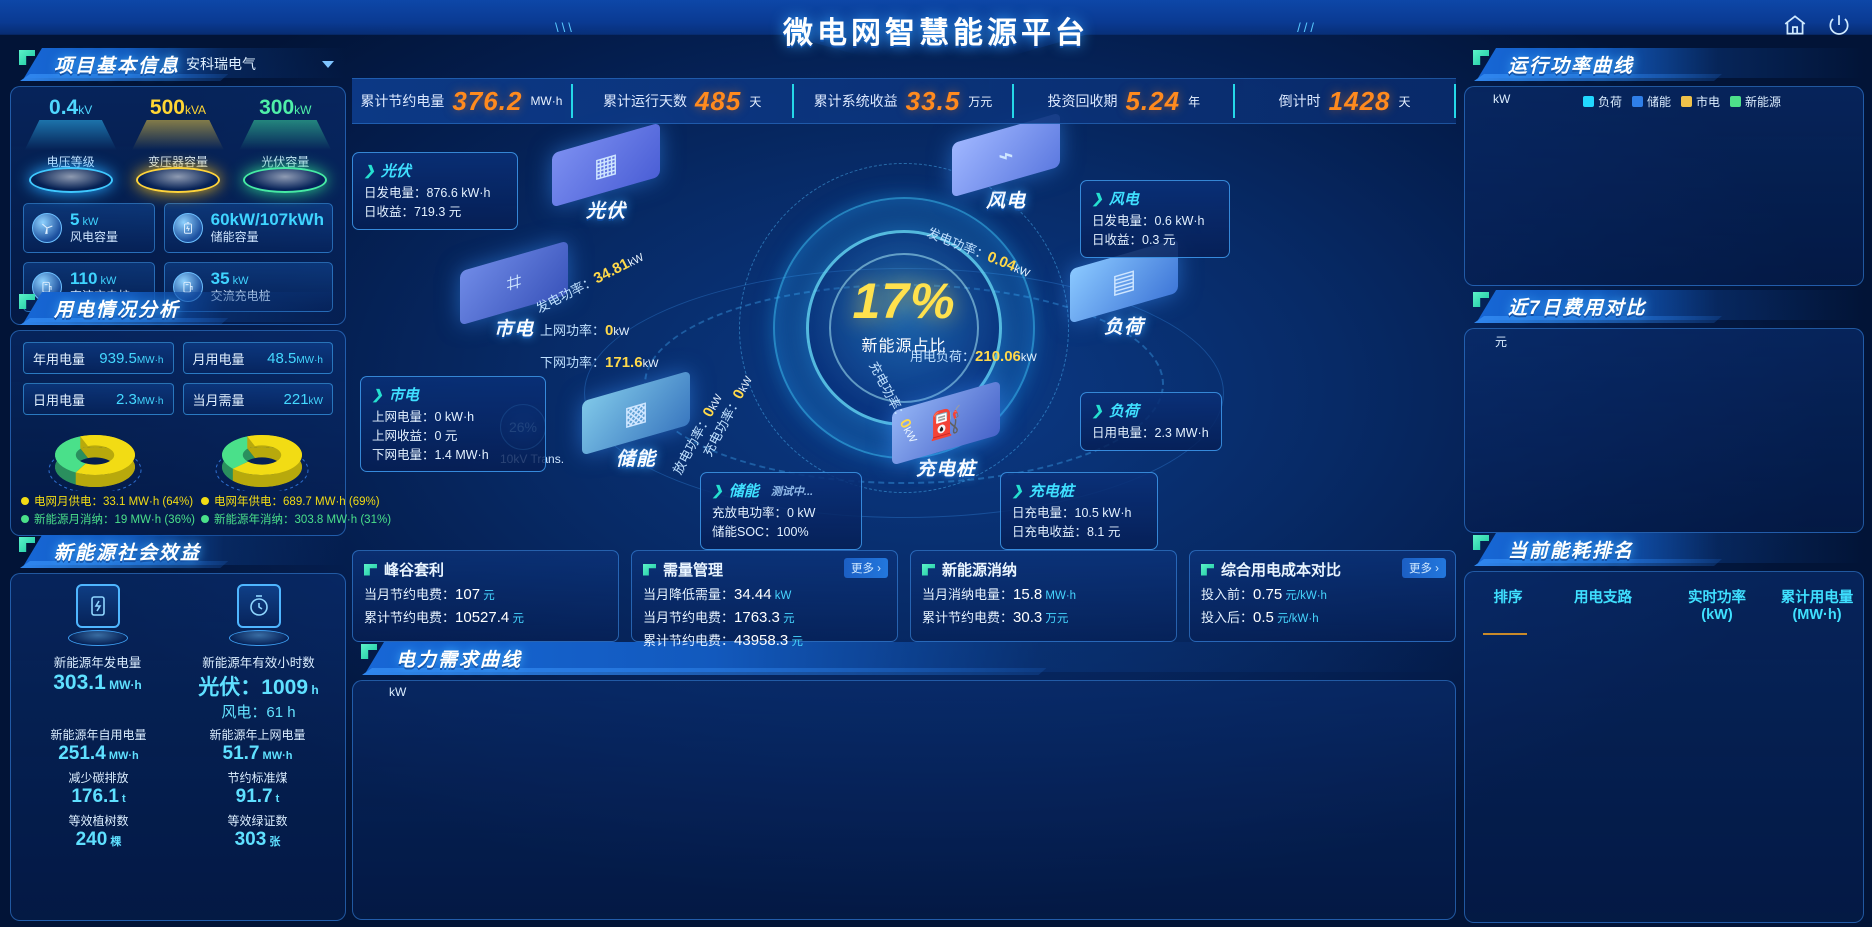 This screenshot has height=927, width=1872. Describe the element at coordinates (1839, 25) in the screenshot. I see `power-icon` at that location.